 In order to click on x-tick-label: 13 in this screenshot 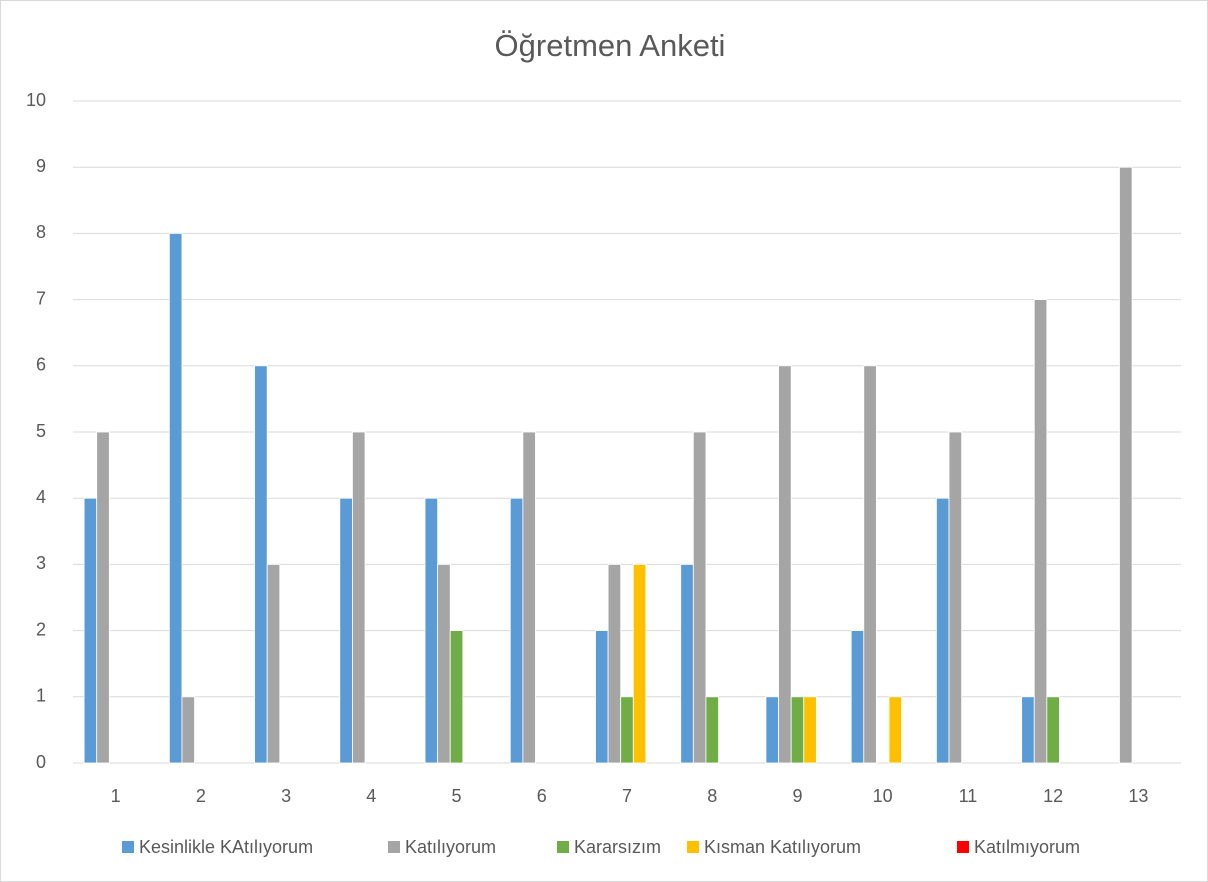, I will do `click(1138, 796)`.